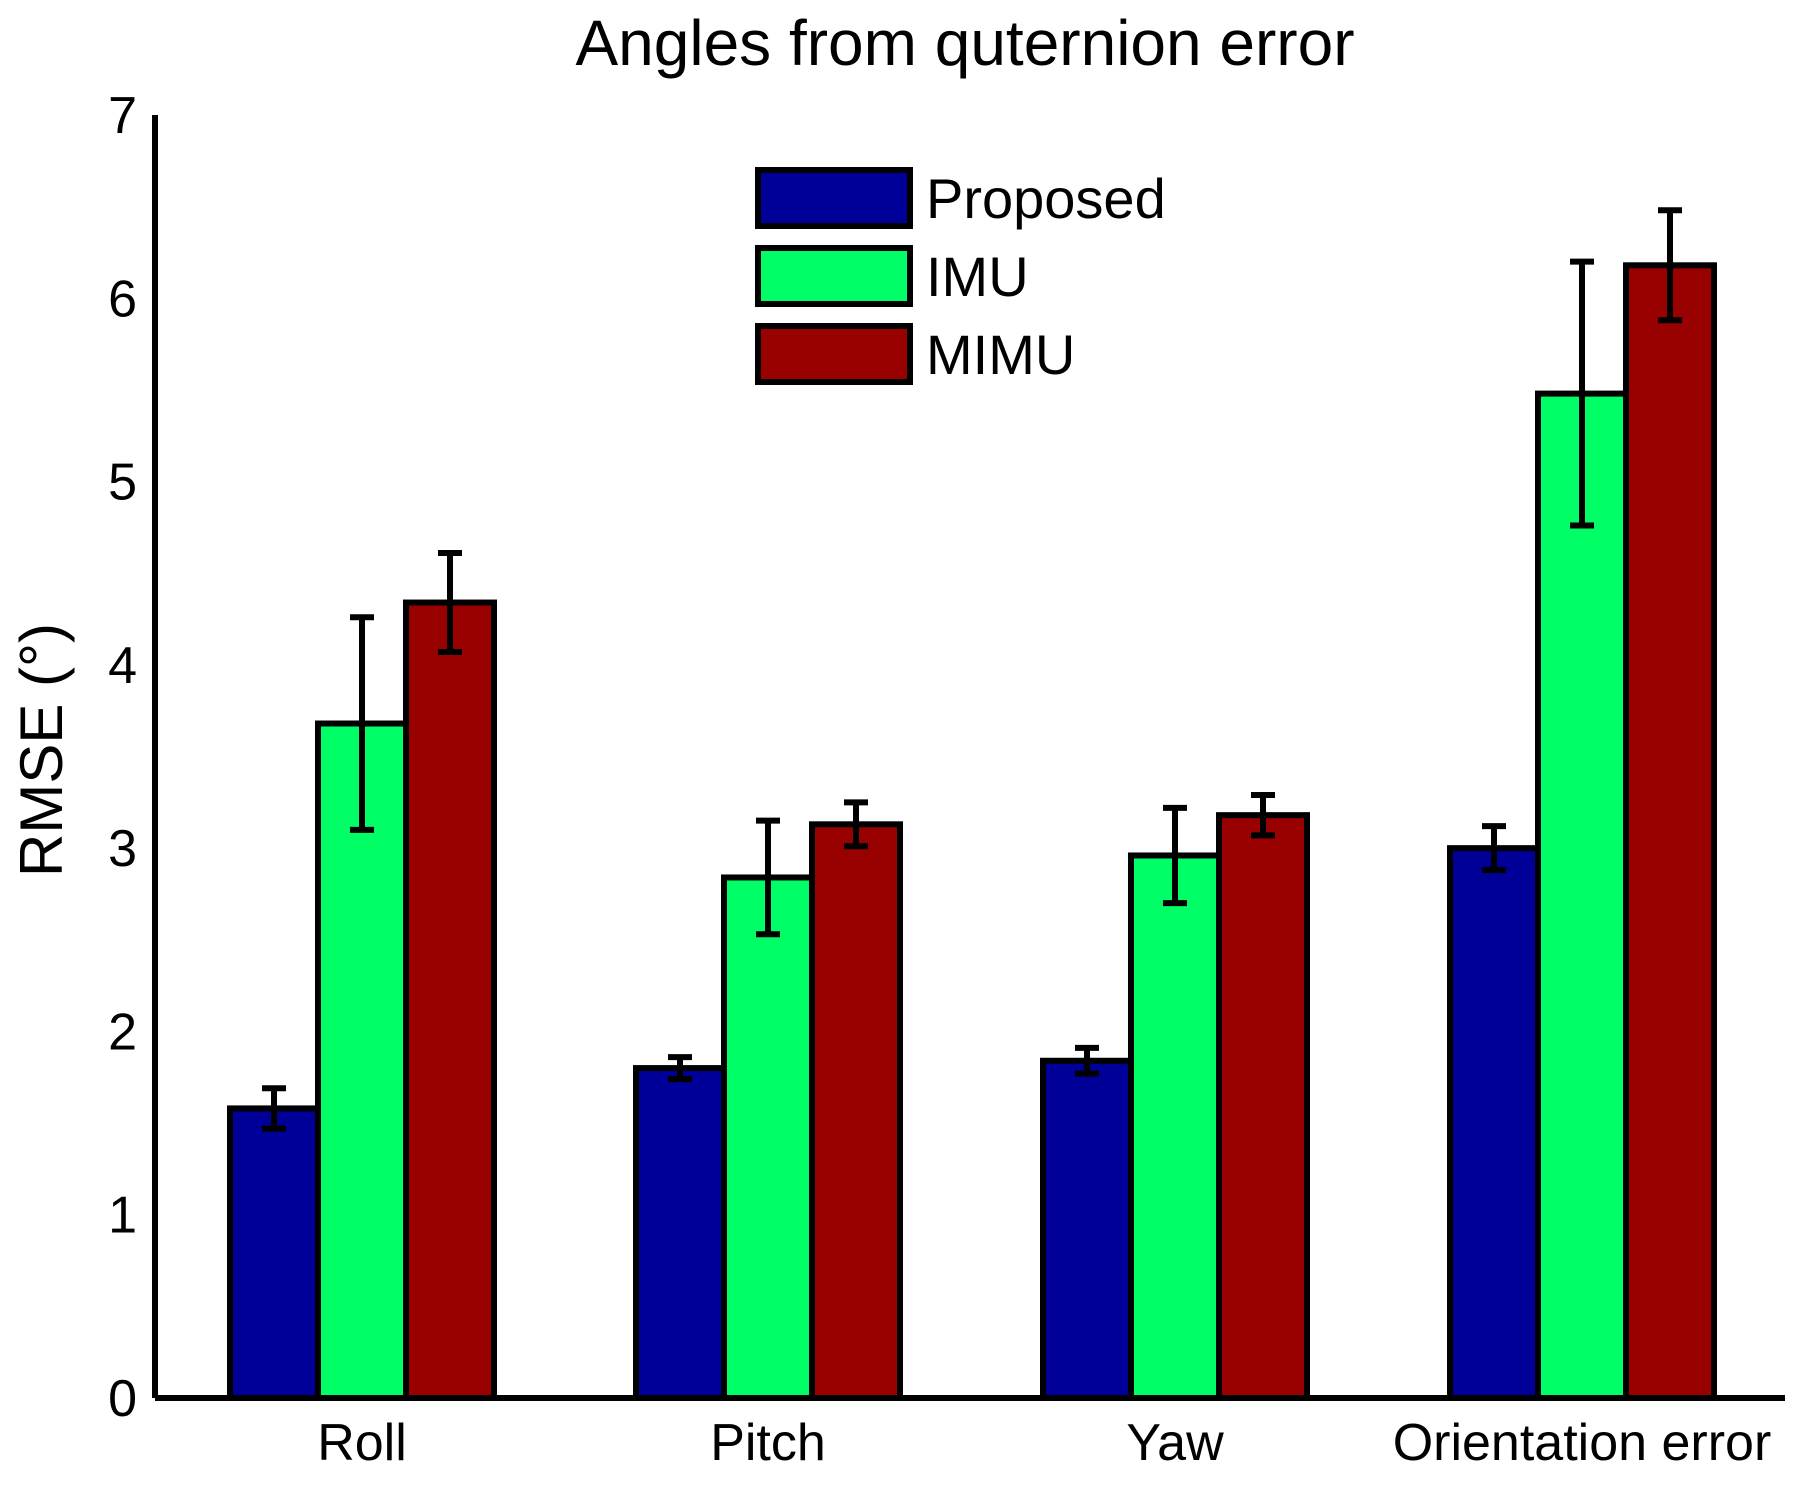  Describe the element at coordinates (768, 877) in the screenshot. I see `error-bar-imu-pitch` at that location.